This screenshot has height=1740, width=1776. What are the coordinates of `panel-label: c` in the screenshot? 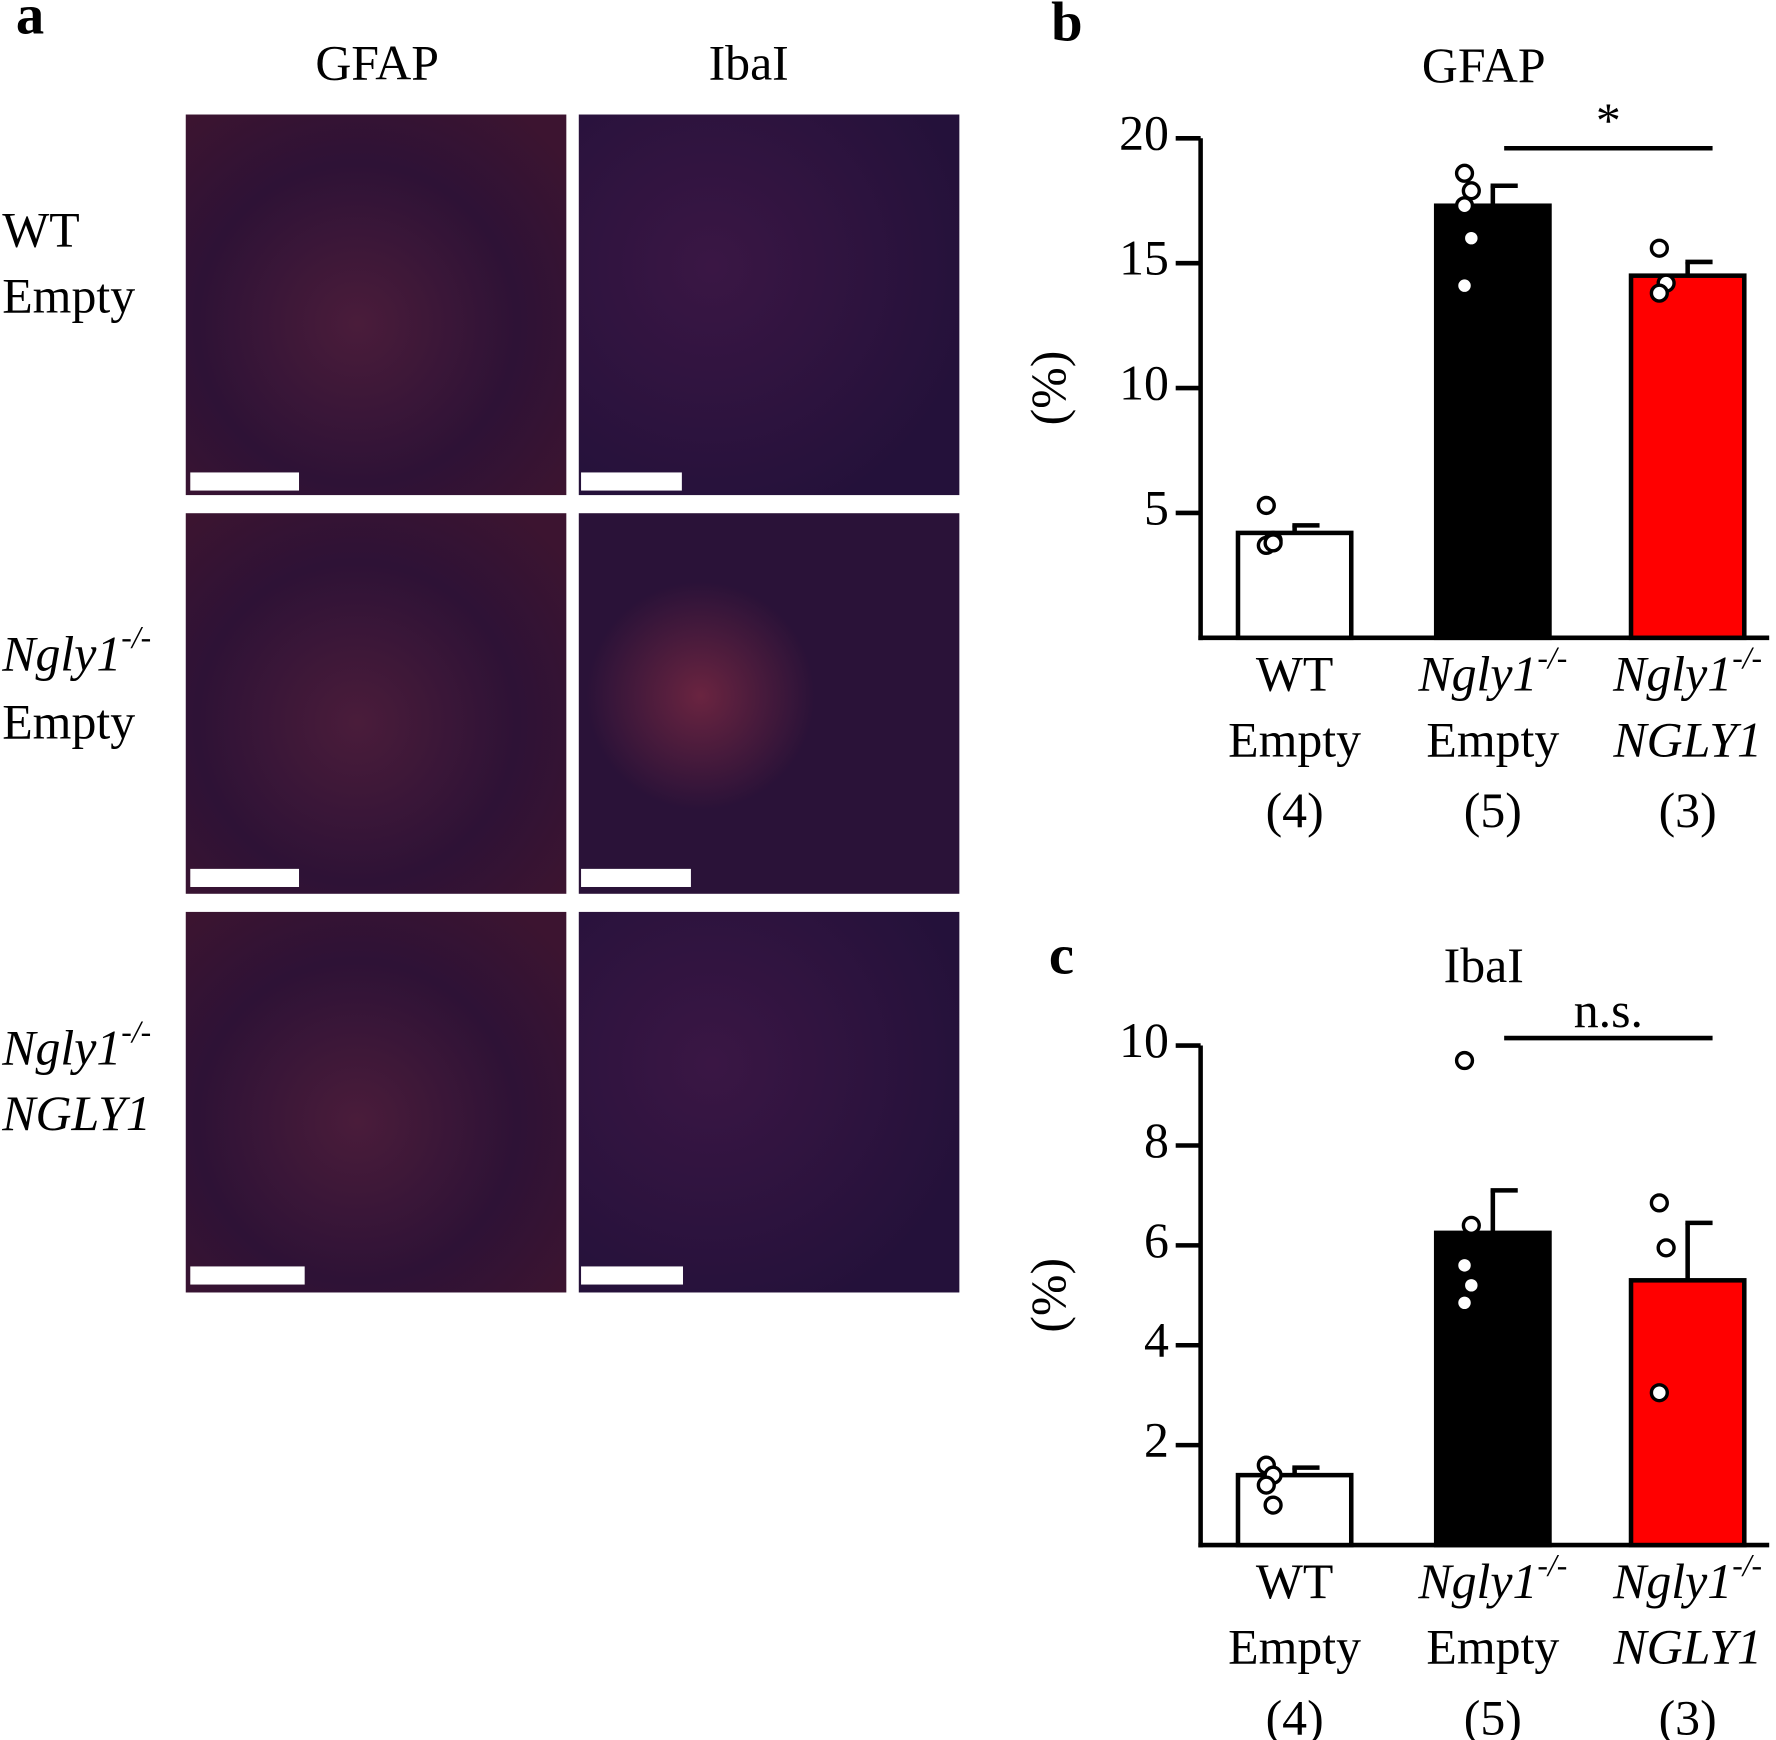 It's located at (1061, 956).